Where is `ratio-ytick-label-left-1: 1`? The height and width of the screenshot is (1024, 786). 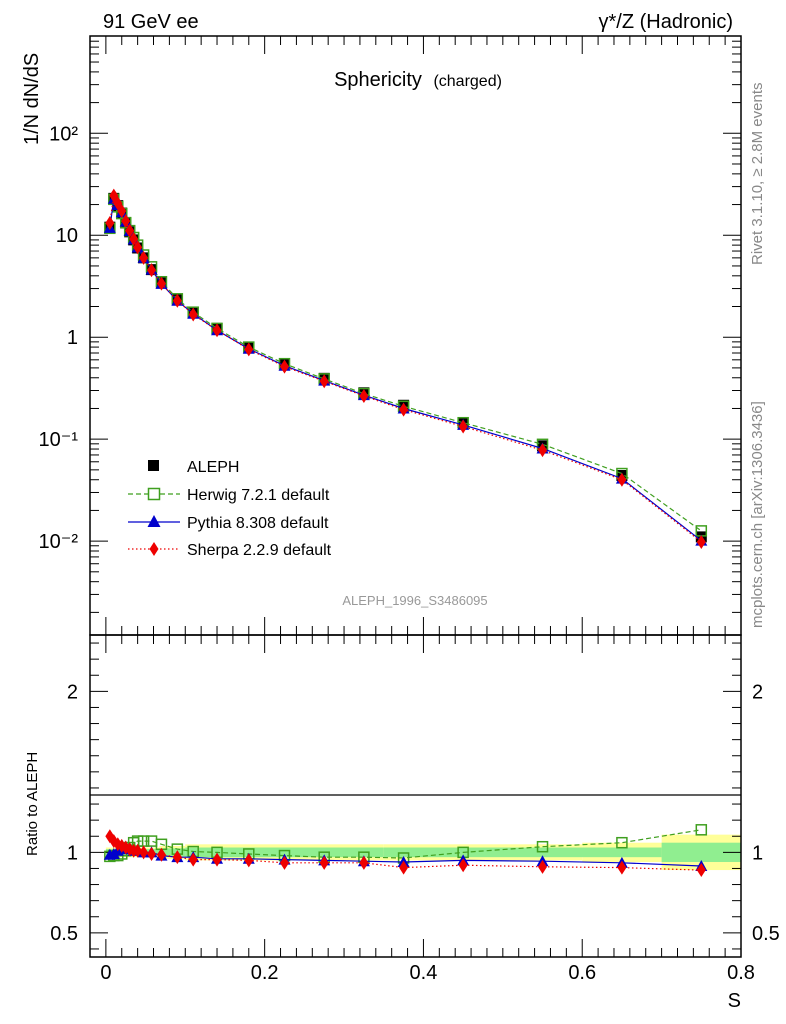 ratio-ytick-label-left-1: 1 is located at coordinates (72, 853).